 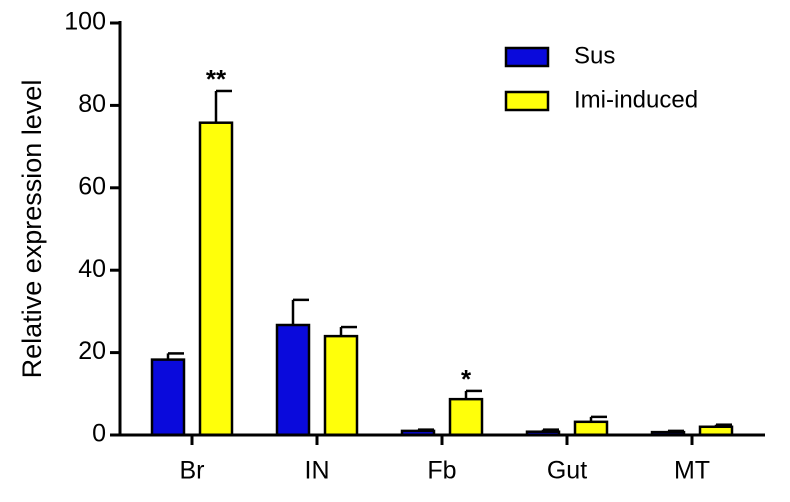 What do you see at coordinates (441, 471) in the screenshot?
I see `x-tick-label: Fb` at bounding box center [441, 471].